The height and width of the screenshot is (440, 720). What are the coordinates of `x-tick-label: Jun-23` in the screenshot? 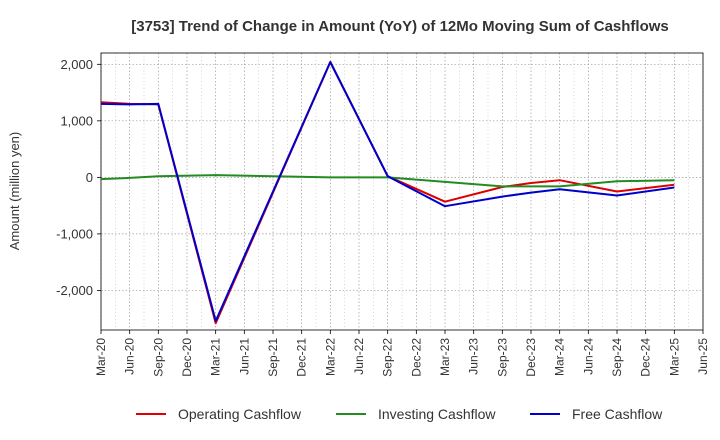 It's located at (474, 356).